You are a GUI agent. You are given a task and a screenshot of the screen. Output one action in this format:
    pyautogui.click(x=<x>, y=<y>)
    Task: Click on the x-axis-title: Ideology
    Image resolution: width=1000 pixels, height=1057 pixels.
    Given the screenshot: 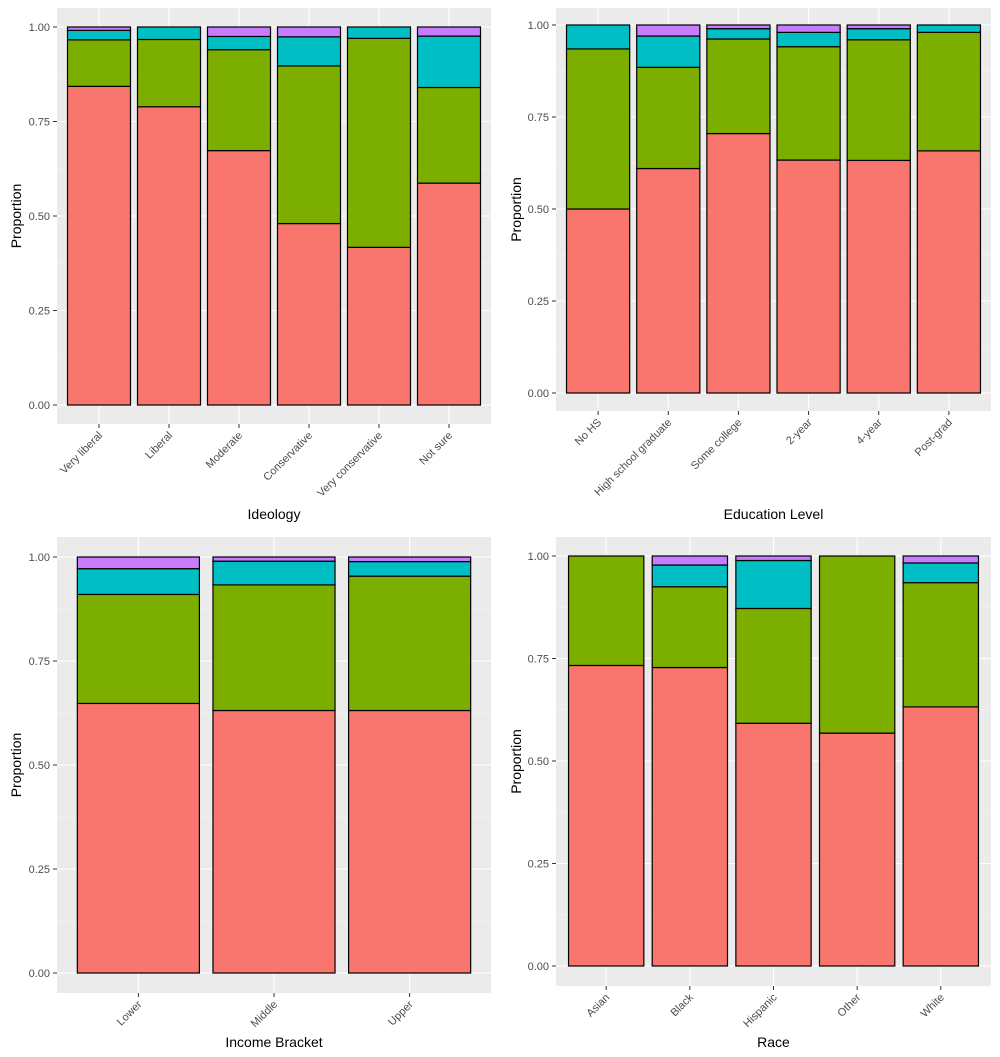 What is the action you would take?
    pyautogui.click(x=274, y=514)
    